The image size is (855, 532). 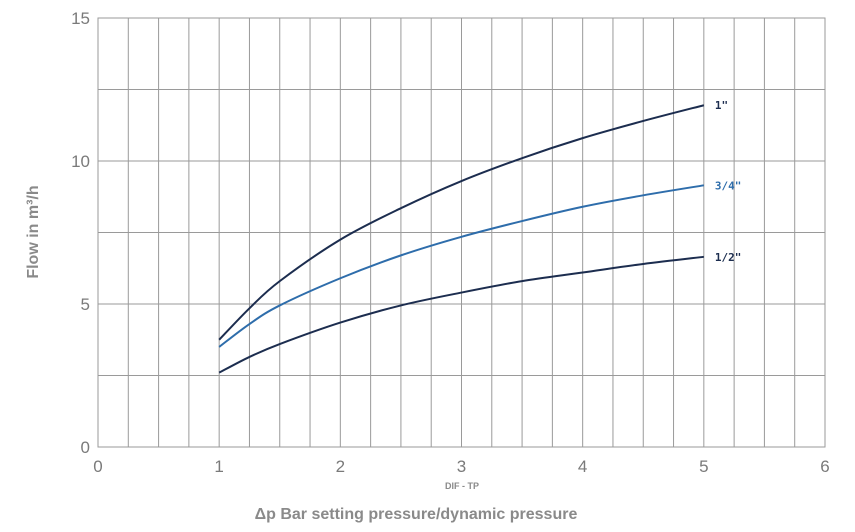 I want to click on y-tick-label: 10, so click(x=80, y=161).